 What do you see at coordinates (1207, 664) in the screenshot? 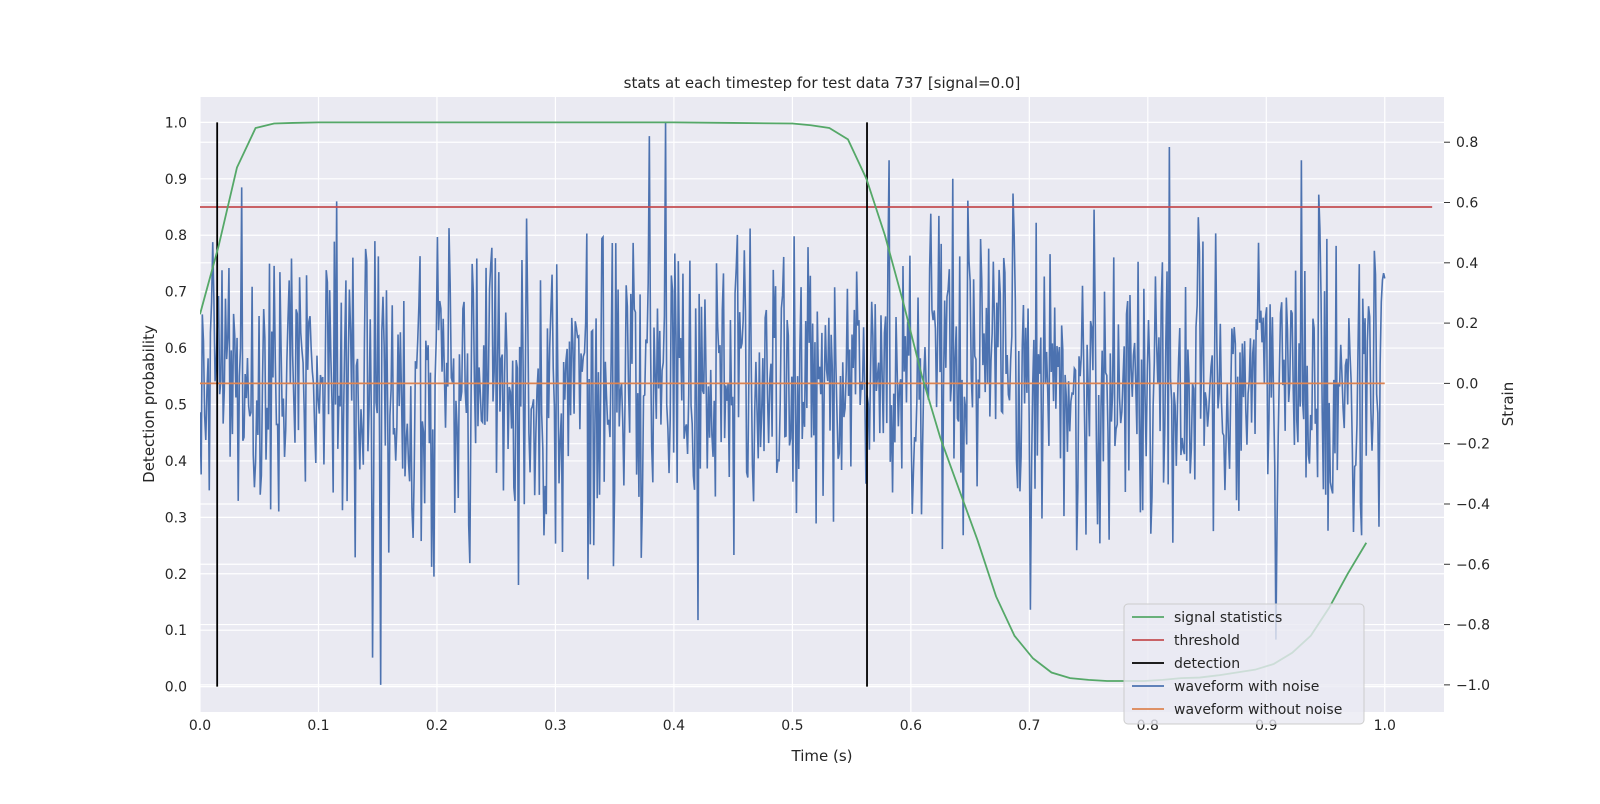
I see `legend-label-detection: detection` at bounding box center [1207, 664].